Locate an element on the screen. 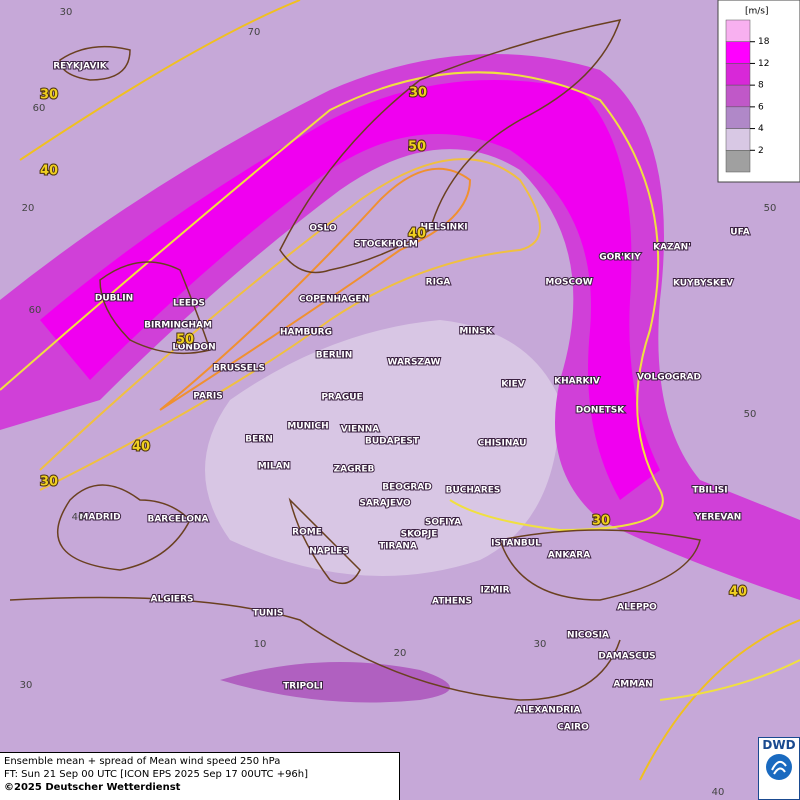 The width and height of the screenshot is (800, 800). logo: DWD is located at coordinates (779, 768).